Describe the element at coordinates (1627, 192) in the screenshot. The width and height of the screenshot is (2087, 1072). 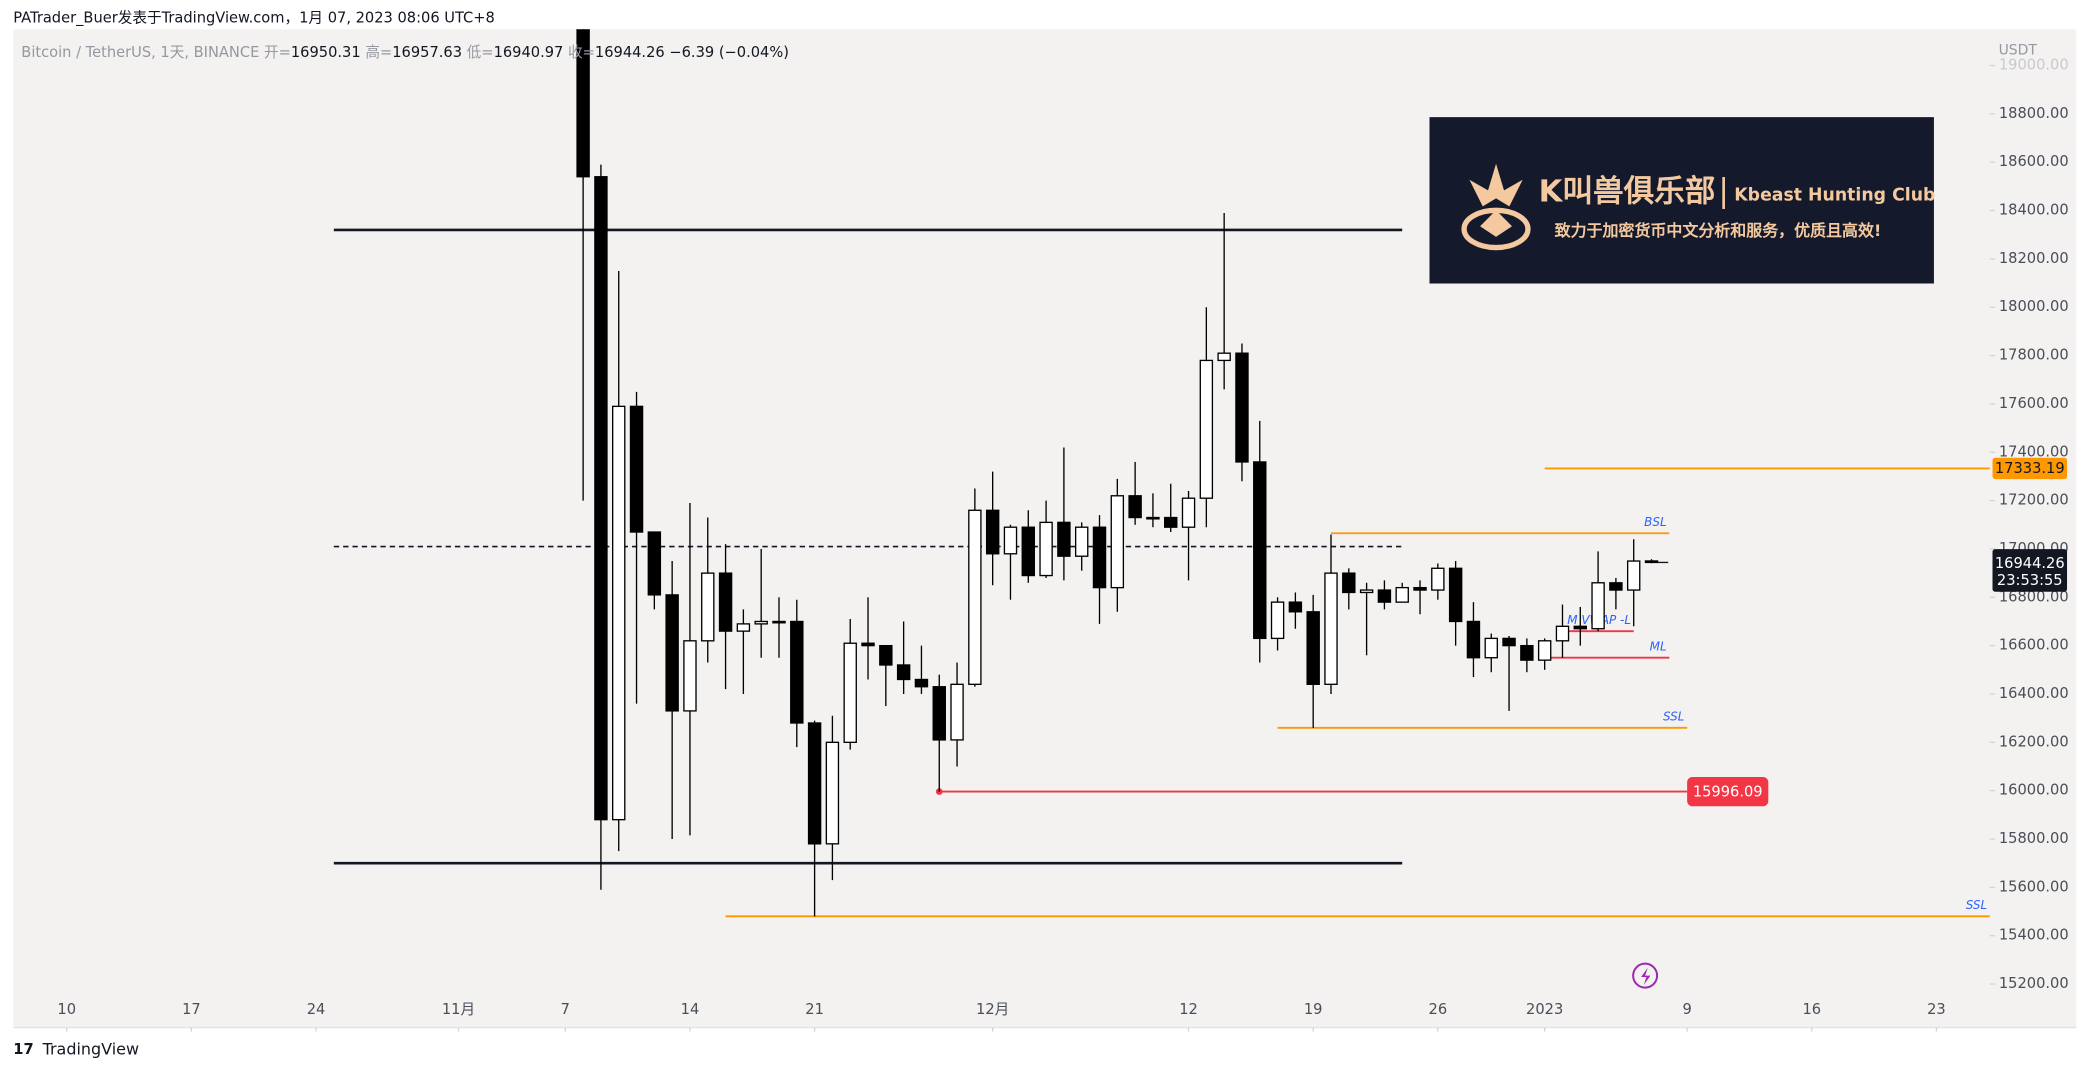
I see `banner-title: K叫兽俱乐部` at that location.